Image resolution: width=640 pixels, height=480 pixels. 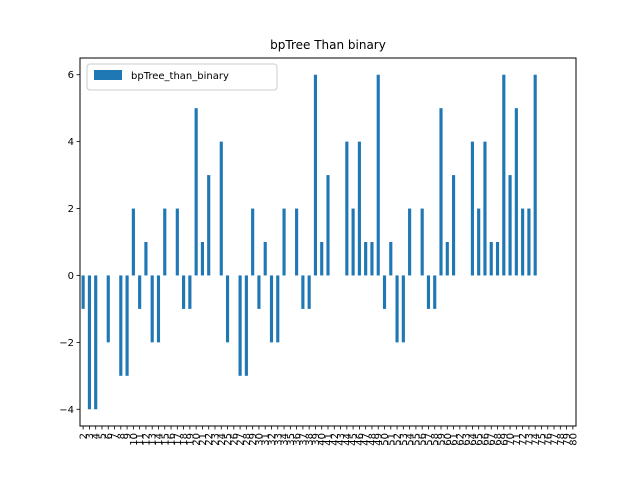 What do you see at coordinates (291, 439) in the screenshot?
I see `x-tick-label: 35` at bounding box center [291, 439].